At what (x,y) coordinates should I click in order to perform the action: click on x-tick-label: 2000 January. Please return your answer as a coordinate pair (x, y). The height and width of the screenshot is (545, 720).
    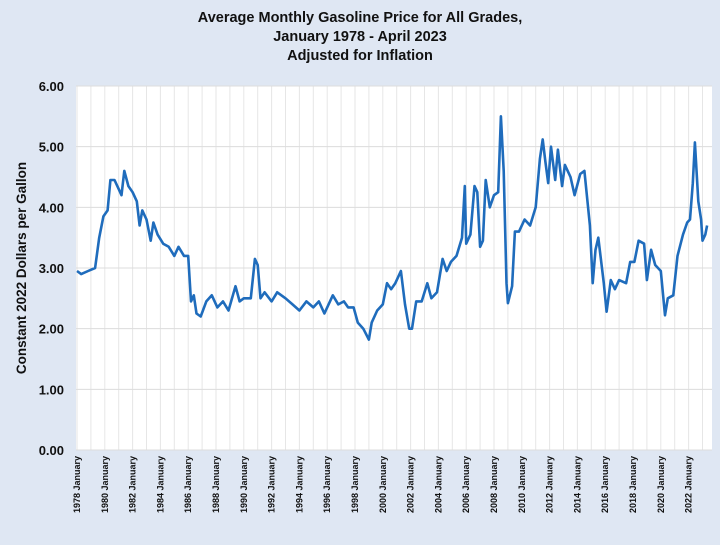
    Looking at the image, I should click on (383, 484).